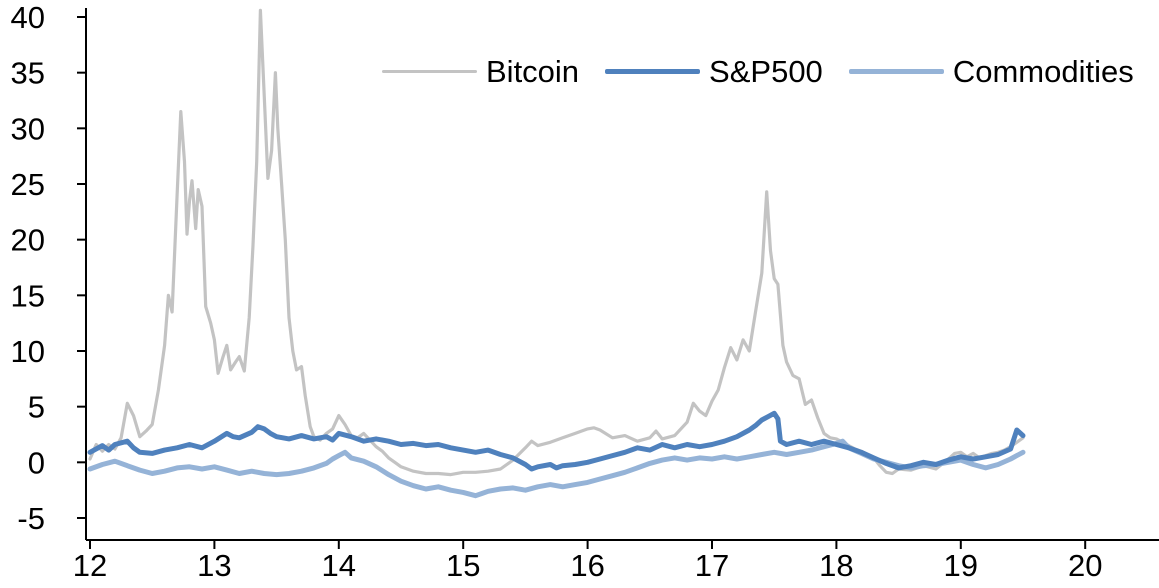 Image resolution: width=1159 pixels, height=588 pixels. I want to click on x-tick-label: 16, so click(587, 565).